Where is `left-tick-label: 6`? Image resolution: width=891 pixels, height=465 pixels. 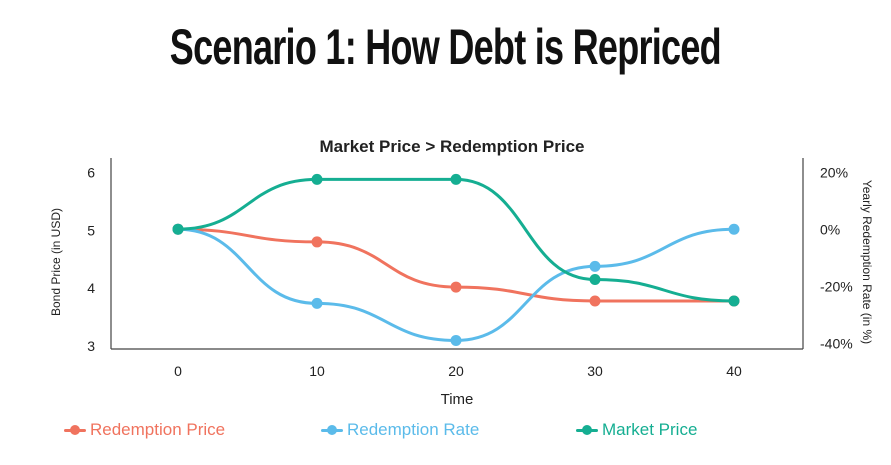
left-tick-label: 6 is located at coordinates (91, 172).